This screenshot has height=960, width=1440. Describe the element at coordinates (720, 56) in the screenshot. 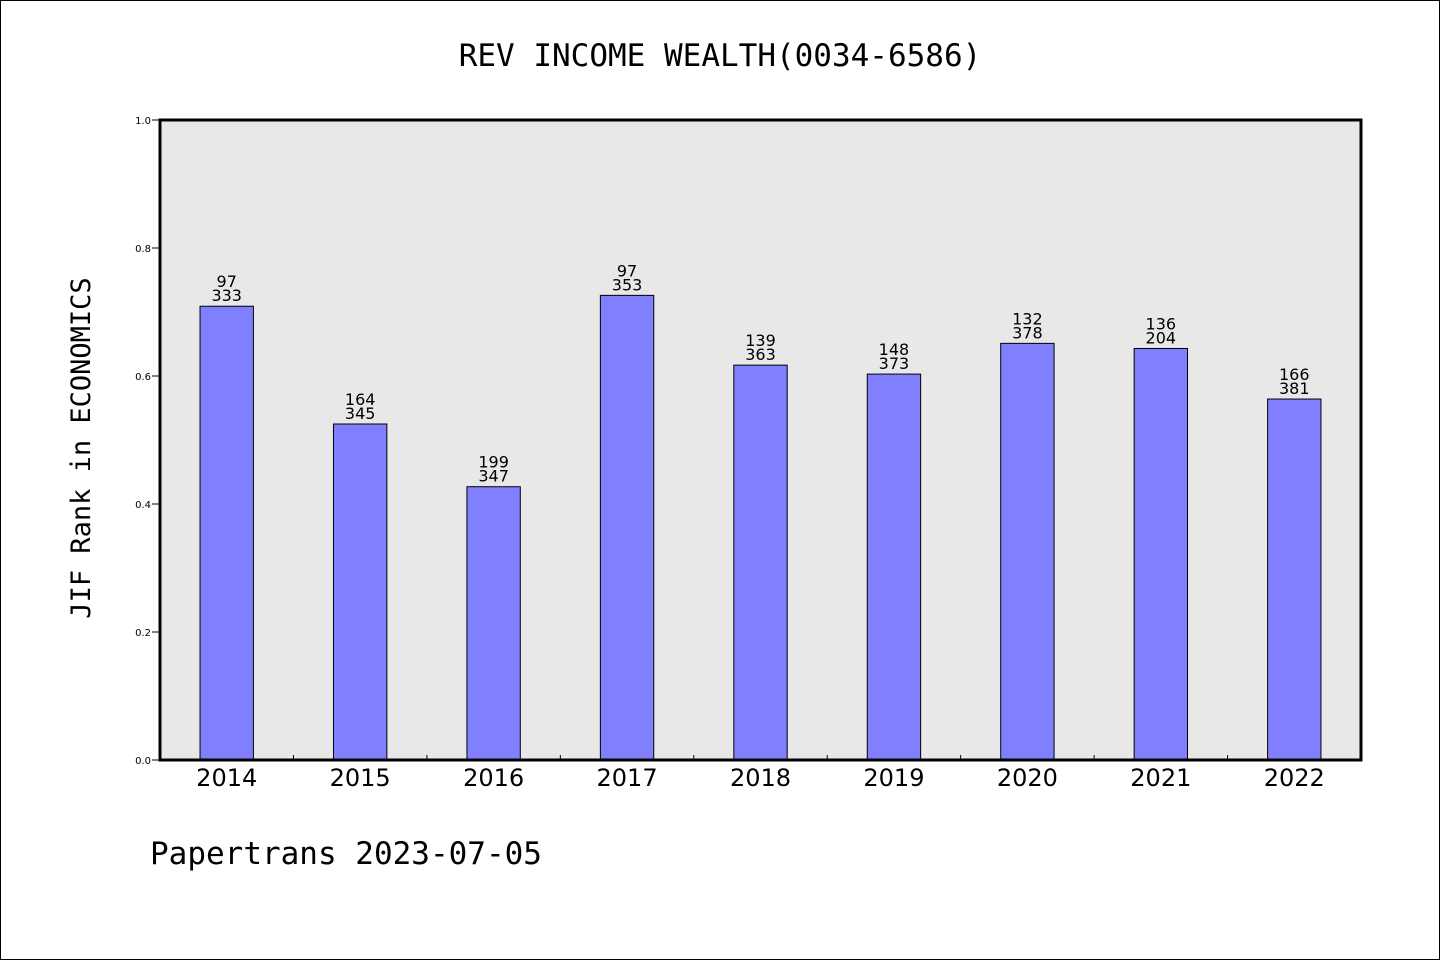

I see `chart-title: REV INCOME WEALTH(0034-6586)` at that location.